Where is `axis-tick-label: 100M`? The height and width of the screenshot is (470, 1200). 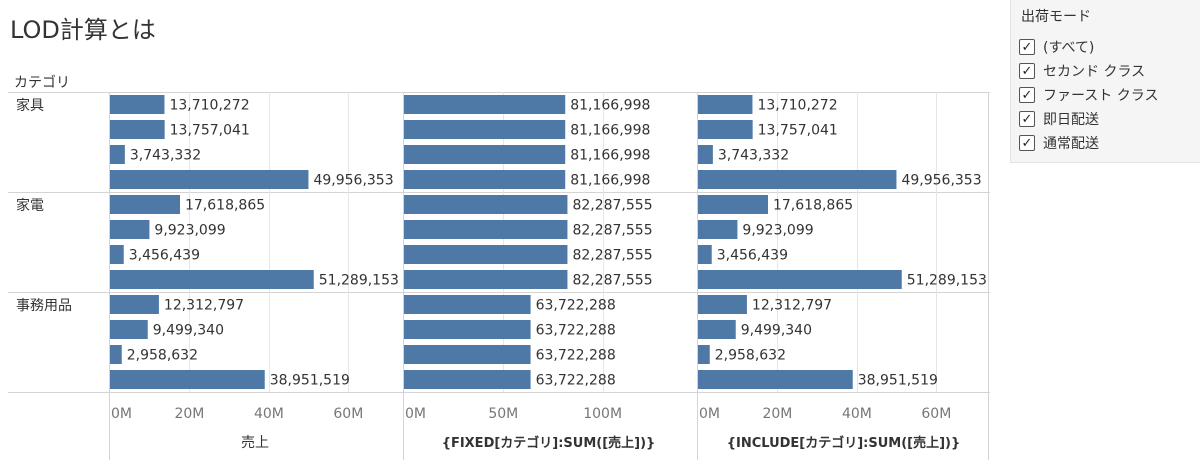
axis-tick-label: 100M is located at coordinates (602, 414).